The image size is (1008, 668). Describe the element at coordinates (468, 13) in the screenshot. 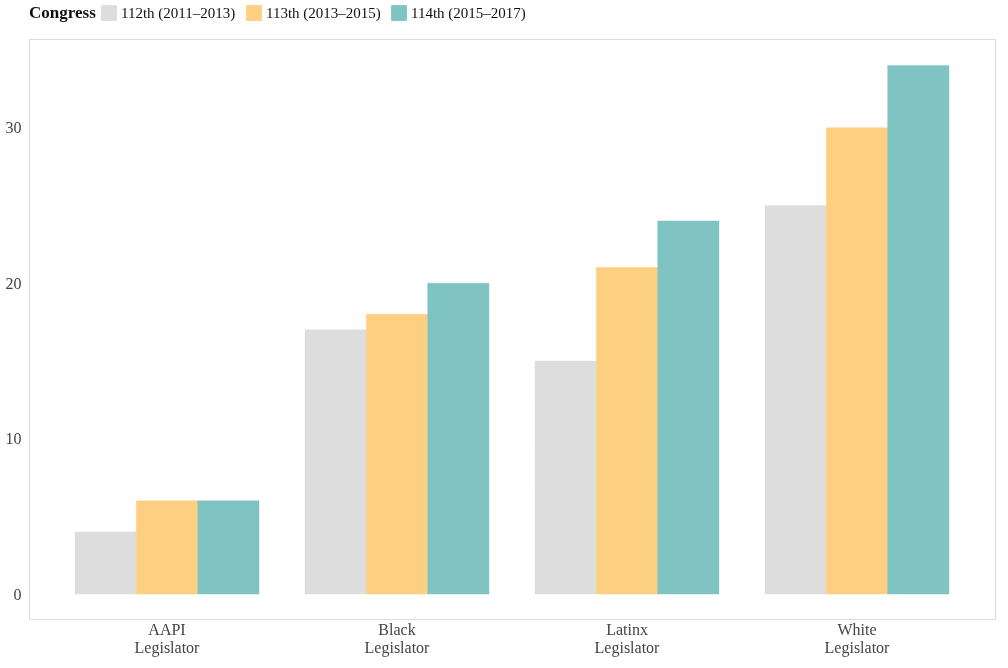

I see `legend-label: 114th (2015–2017)` at that location.